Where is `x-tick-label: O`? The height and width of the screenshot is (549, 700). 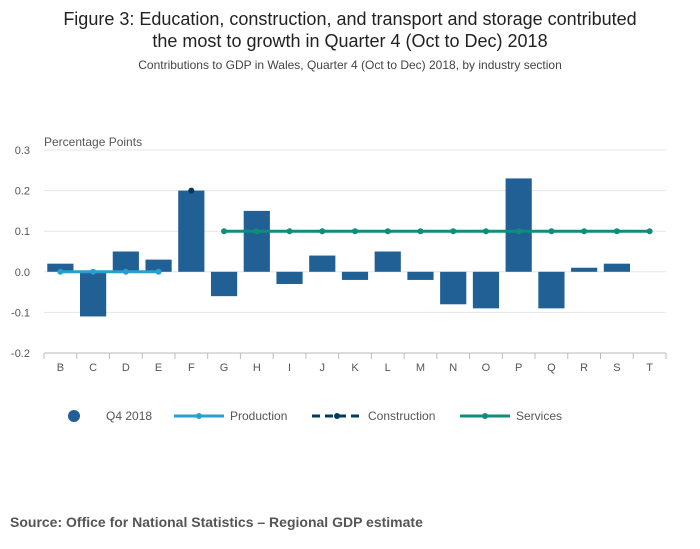 x-tick-label: O is located at coordinates (486, 368).